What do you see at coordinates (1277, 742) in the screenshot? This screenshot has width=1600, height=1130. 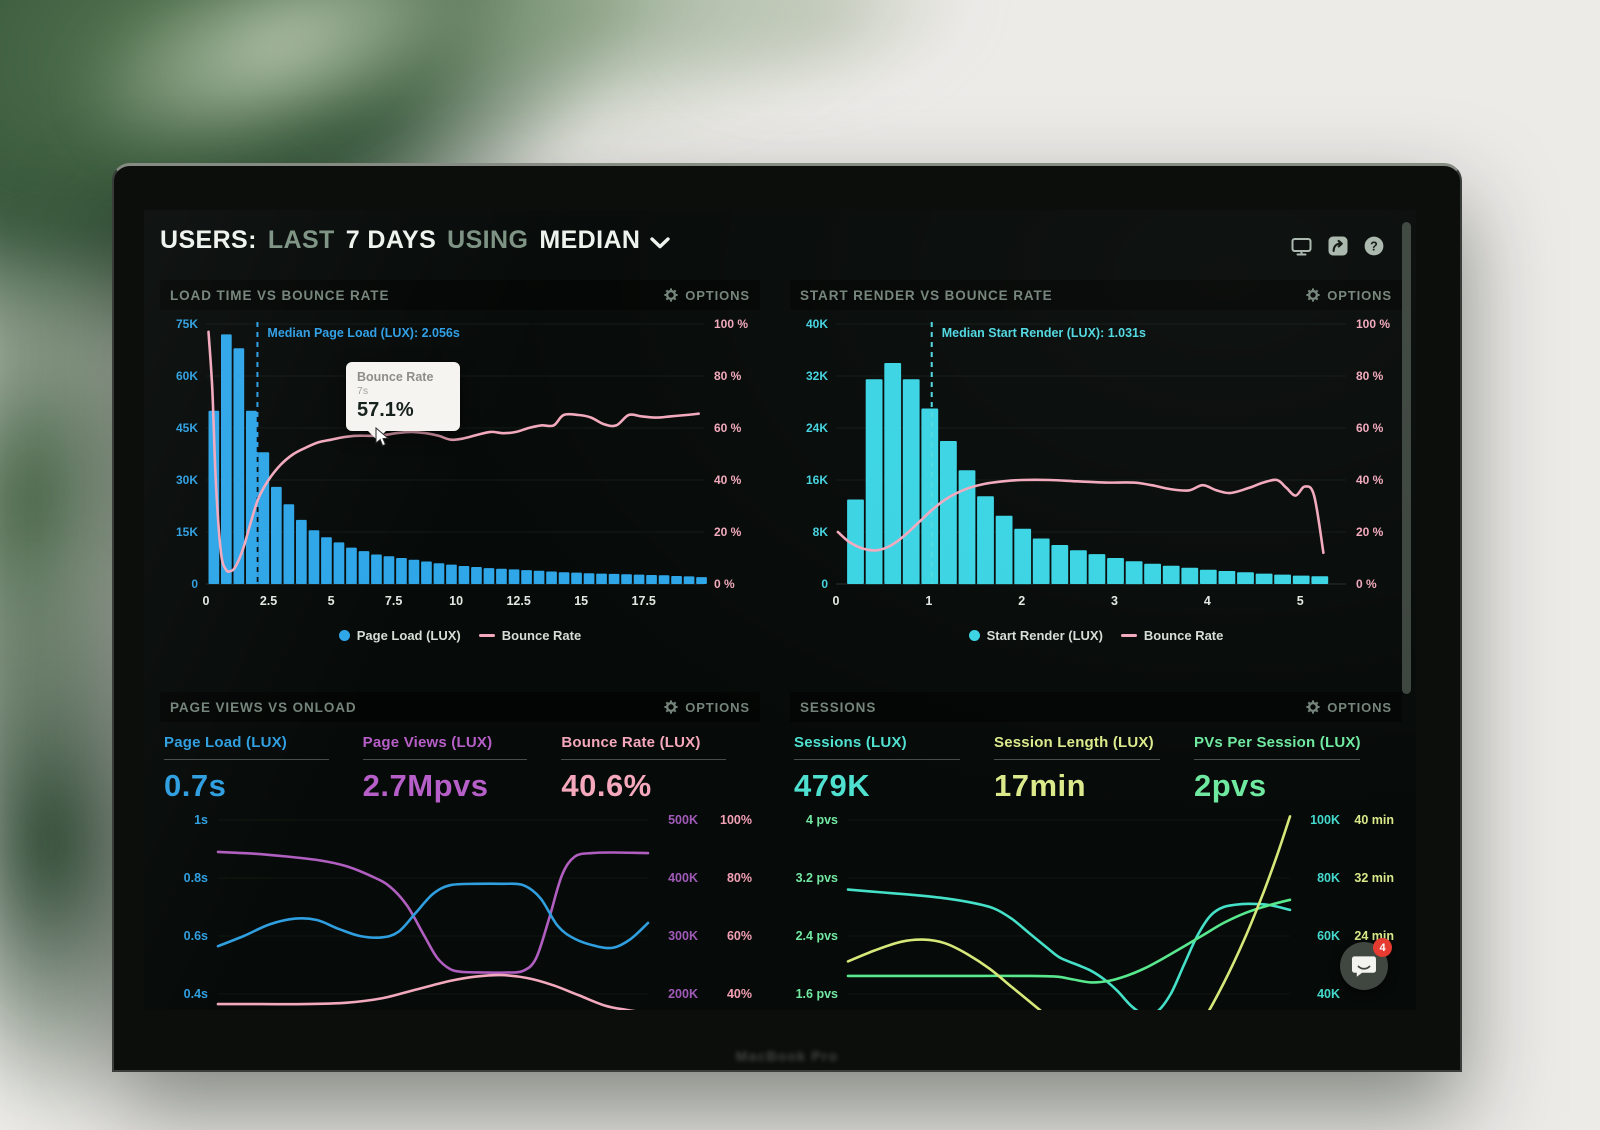 I see `metric-label: PVs Per Session (LUX)` at bounding box center [1277, 742].